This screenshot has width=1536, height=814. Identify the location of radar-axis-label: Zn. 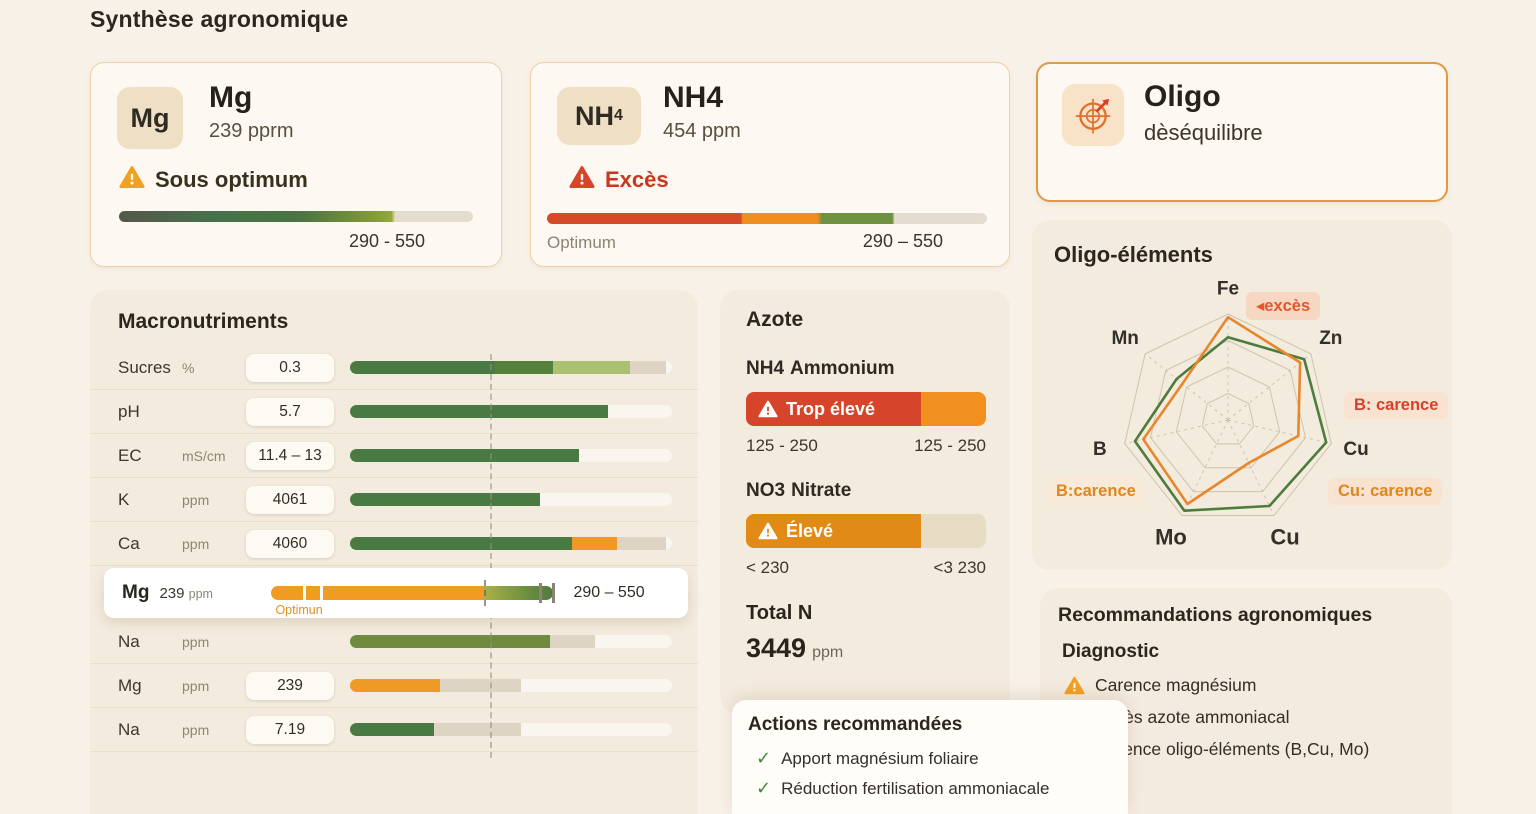
(1330, 338).